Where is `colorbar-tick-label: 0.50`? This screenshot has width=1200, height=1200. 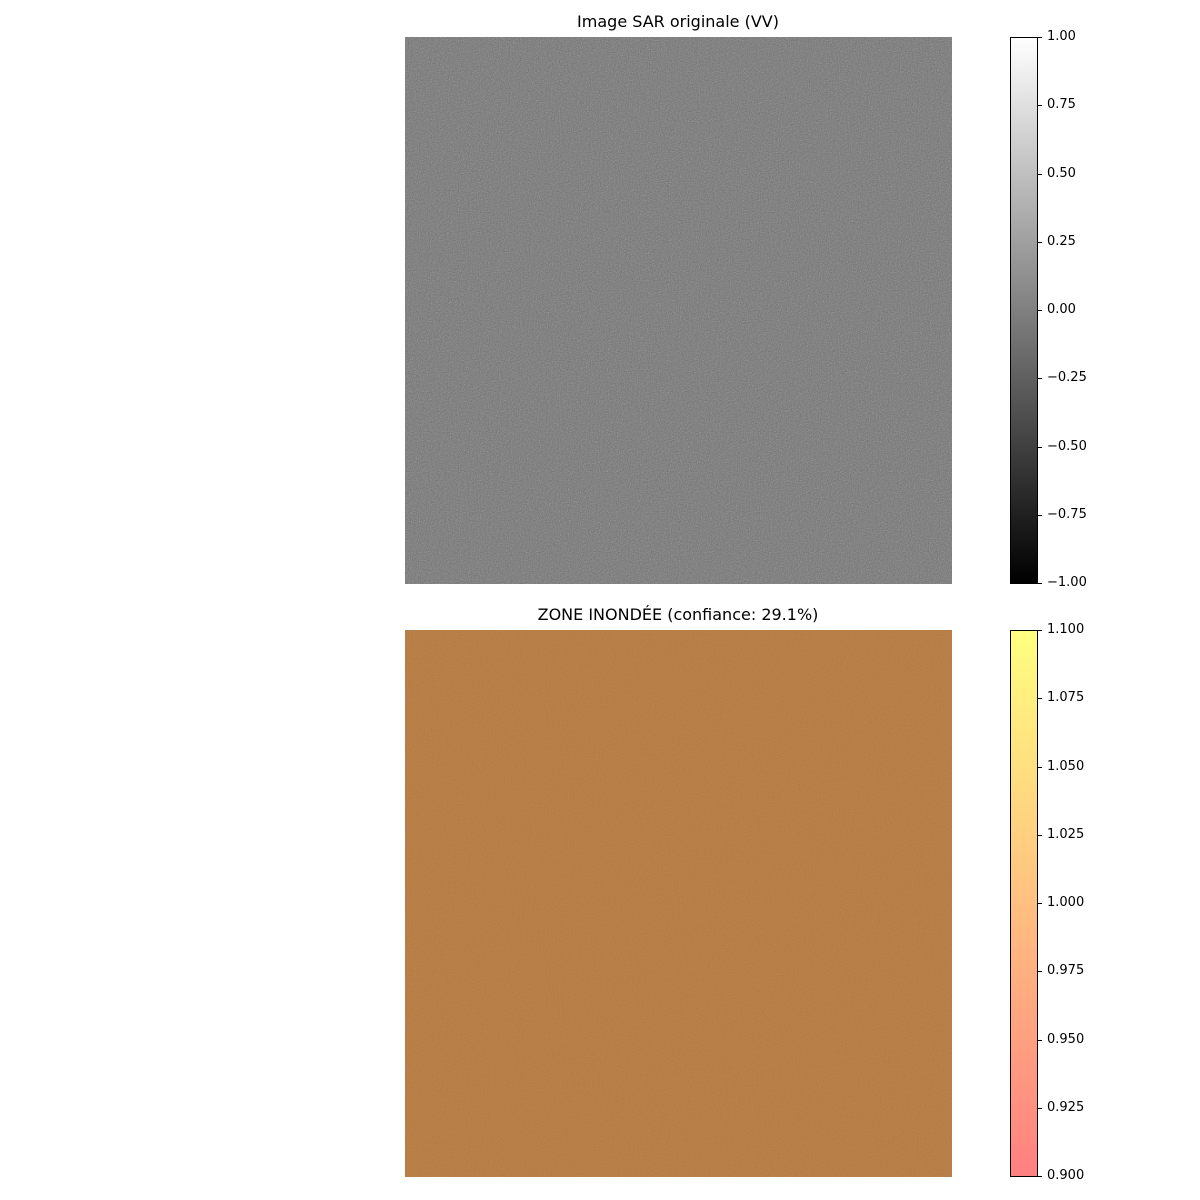
colorbar-tick-label: 0.50 is located at coordinates (1061, 173).